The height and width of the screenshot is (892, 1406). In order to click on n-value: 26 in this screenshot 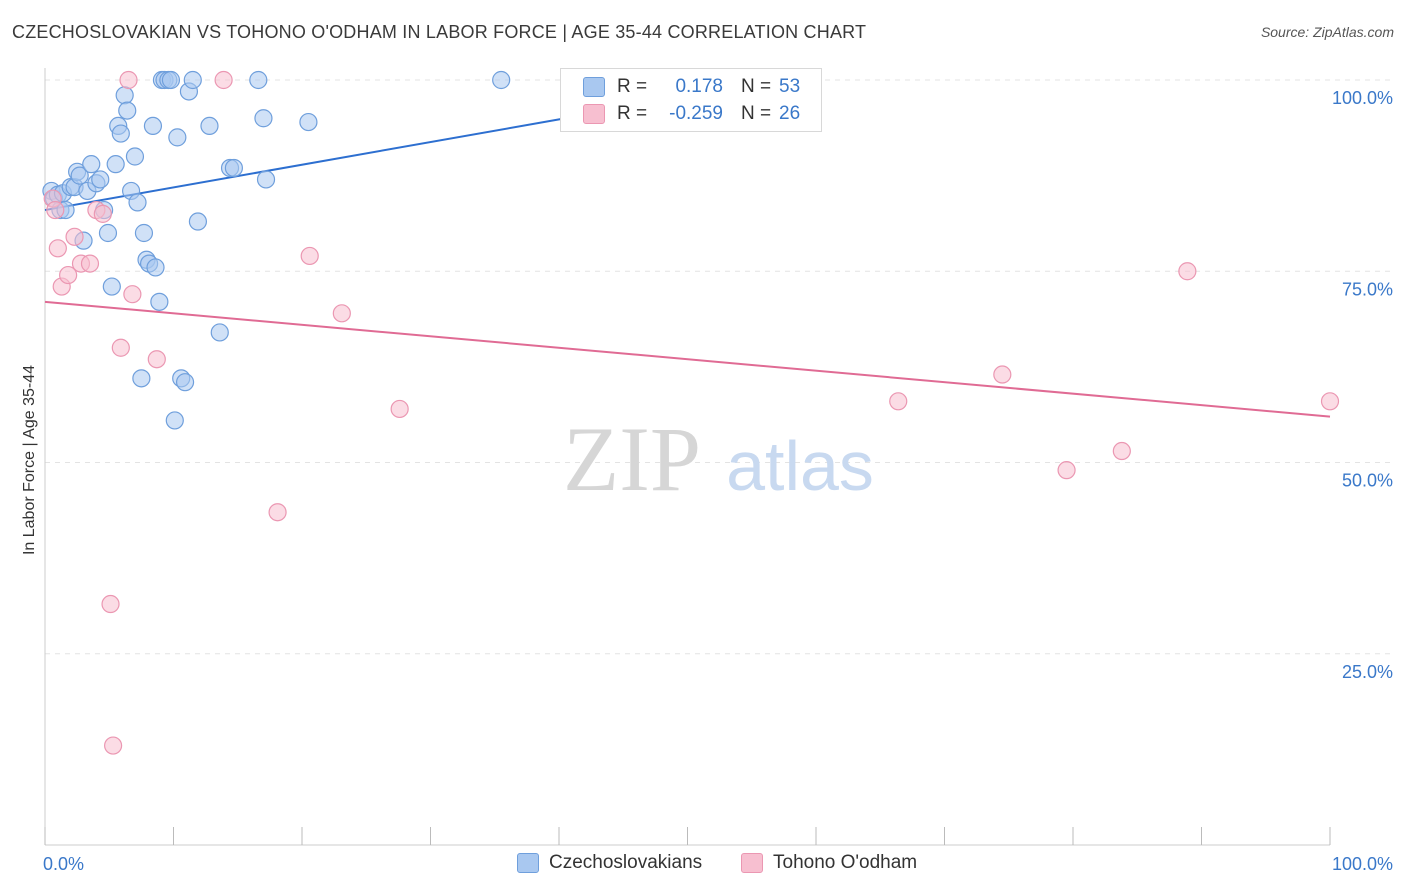, I will do `click(790, 113)`.